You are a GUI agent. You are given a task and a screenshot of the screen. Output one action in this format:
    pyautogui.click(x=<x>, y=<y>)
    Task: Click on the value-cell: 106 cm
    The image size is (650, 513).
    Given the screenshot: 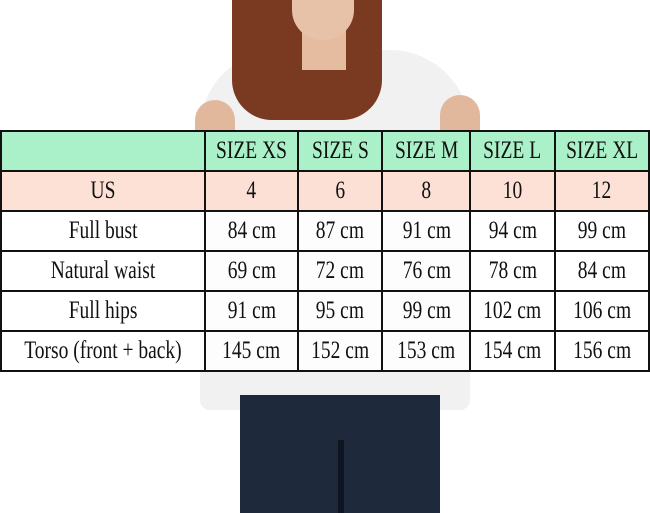 What is the action you would take?
    pyautogui.click(x=601, y=311)
    